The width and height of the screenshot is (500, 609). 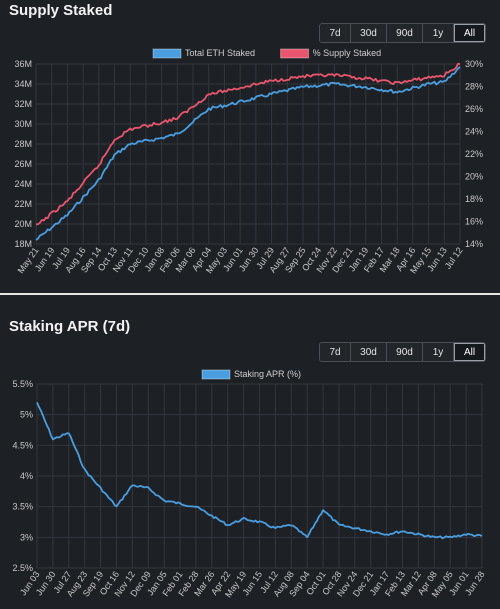 What do you see at coordinates (474, 244) in the screenshot?
I see `y-right-tick-label: 14%` at bounding box center [474, 244].